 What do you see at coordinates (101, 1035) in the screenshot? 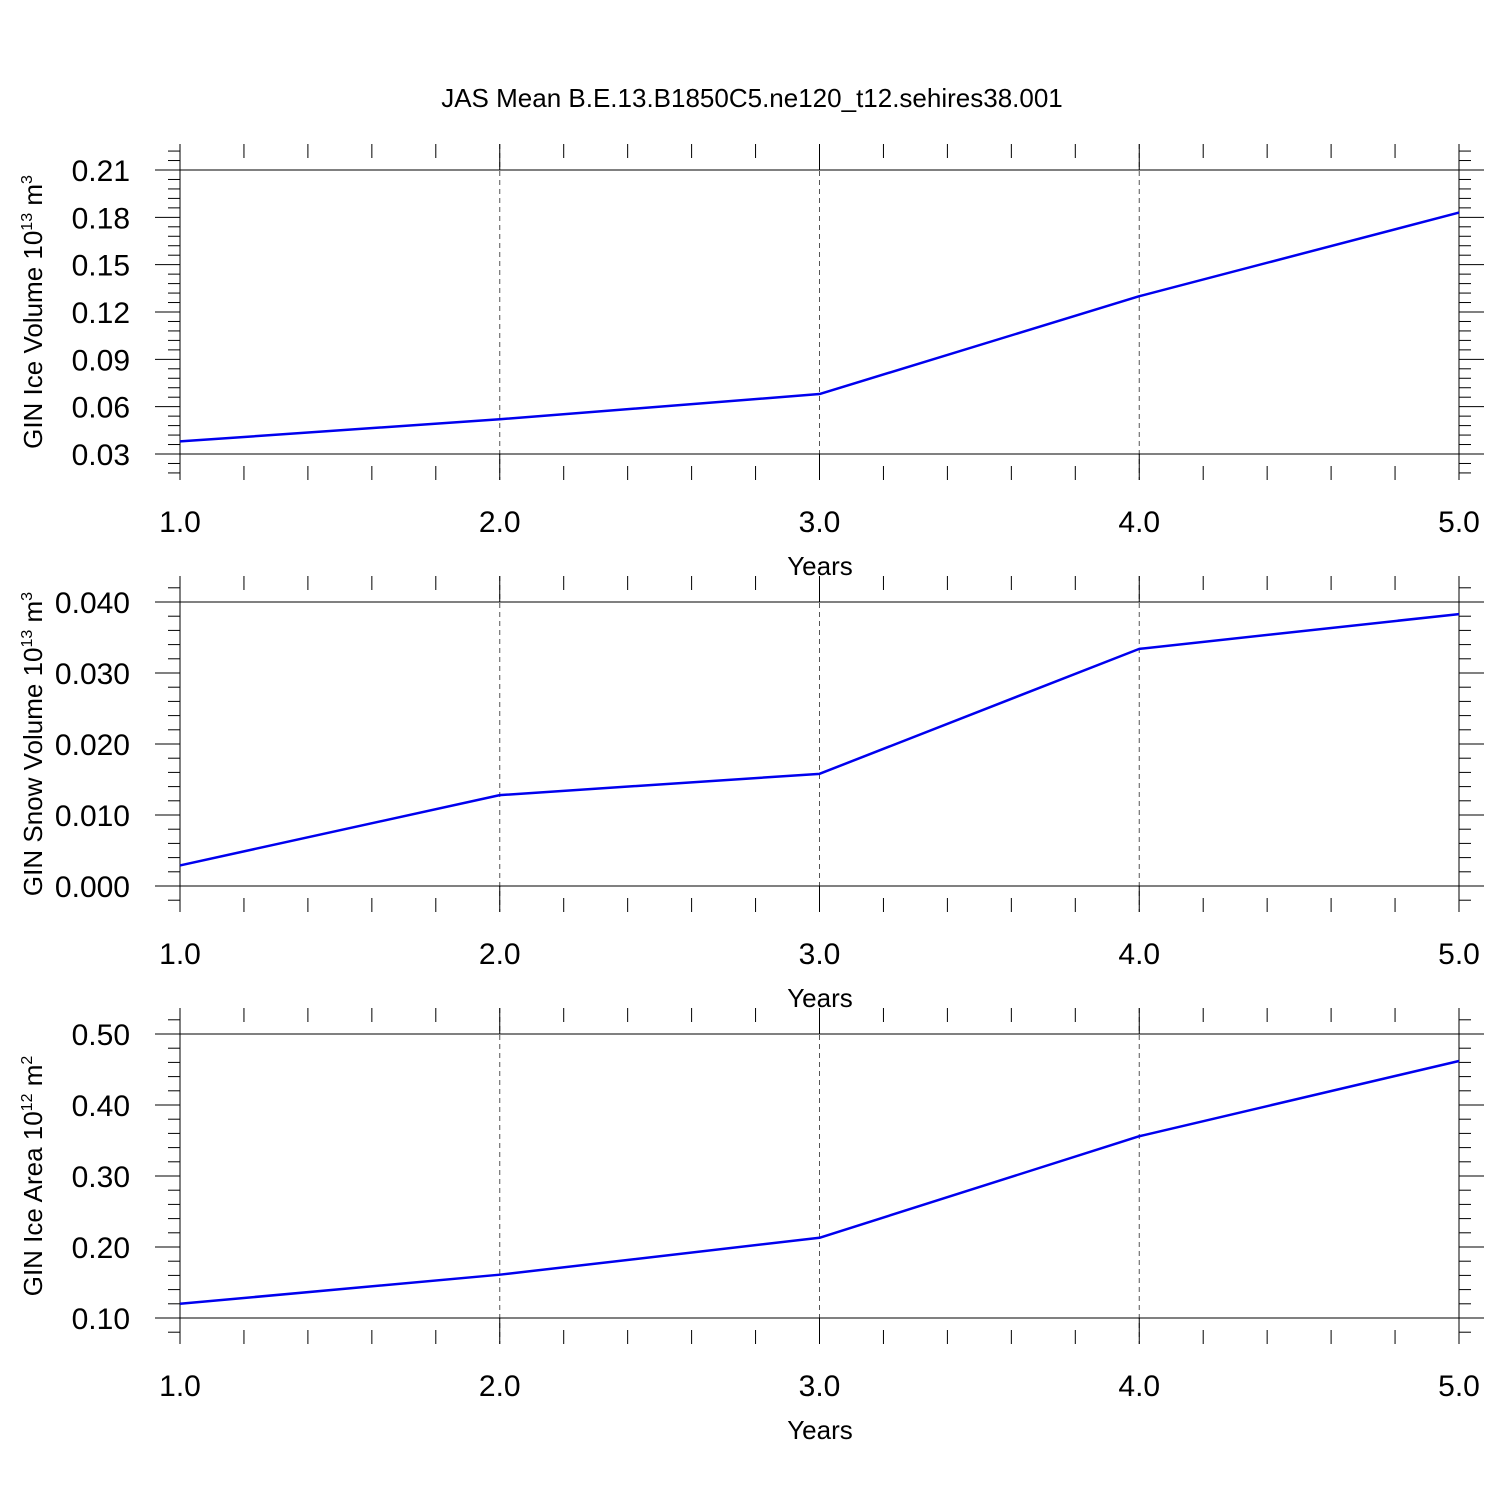
I see `y-tick-label: 0.50` at bounding box center [101, 1035].